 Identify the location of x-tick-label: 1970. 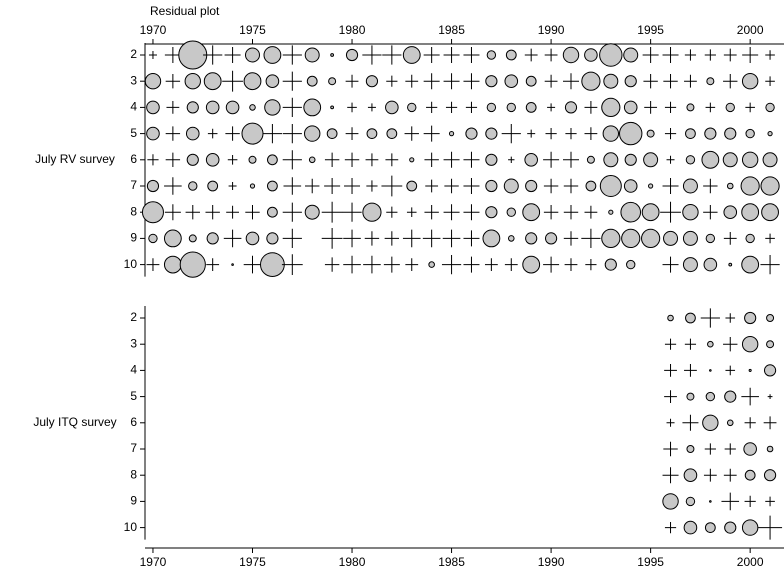
(153, 30).